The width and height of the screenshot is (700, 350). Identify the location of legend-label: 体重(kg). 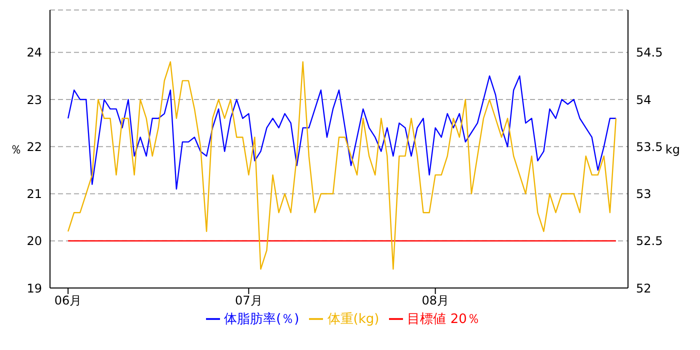
(353, 319).